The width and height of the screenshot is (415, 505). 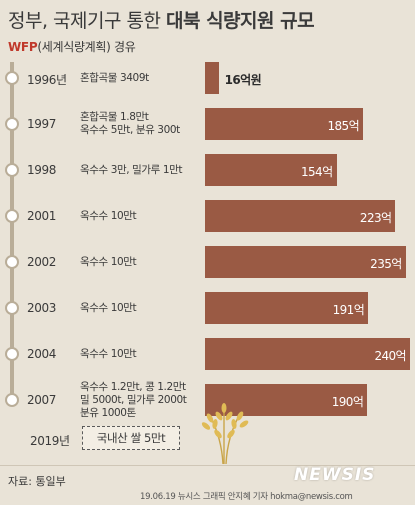 I want to click on timeline-line, so click(x=12, y=231).